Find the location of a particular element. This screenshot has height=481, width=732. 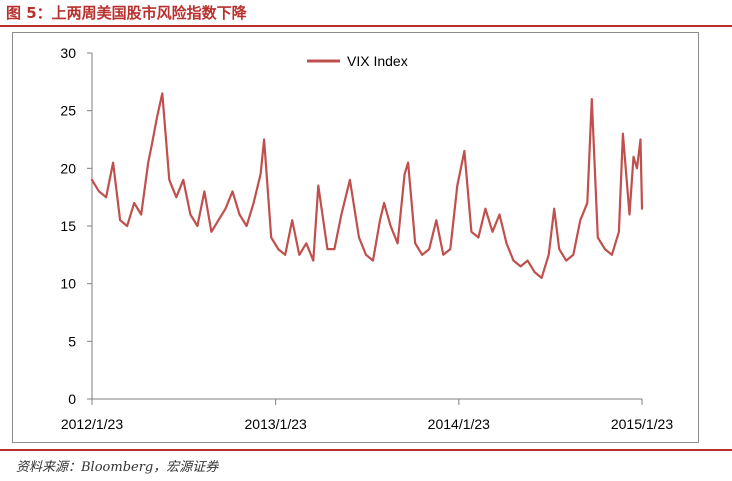

y-tick-label: 30 is located at coordinates (68, 53).